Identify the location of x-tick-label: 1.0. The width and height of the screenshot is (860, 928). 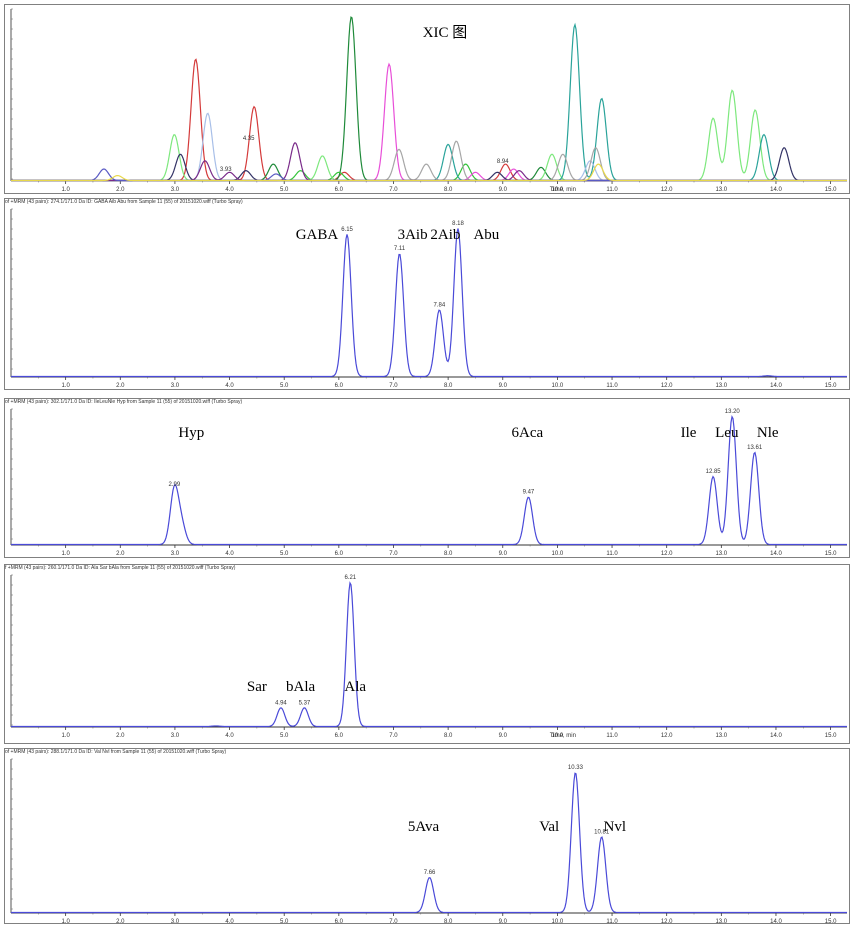
(65, 921).